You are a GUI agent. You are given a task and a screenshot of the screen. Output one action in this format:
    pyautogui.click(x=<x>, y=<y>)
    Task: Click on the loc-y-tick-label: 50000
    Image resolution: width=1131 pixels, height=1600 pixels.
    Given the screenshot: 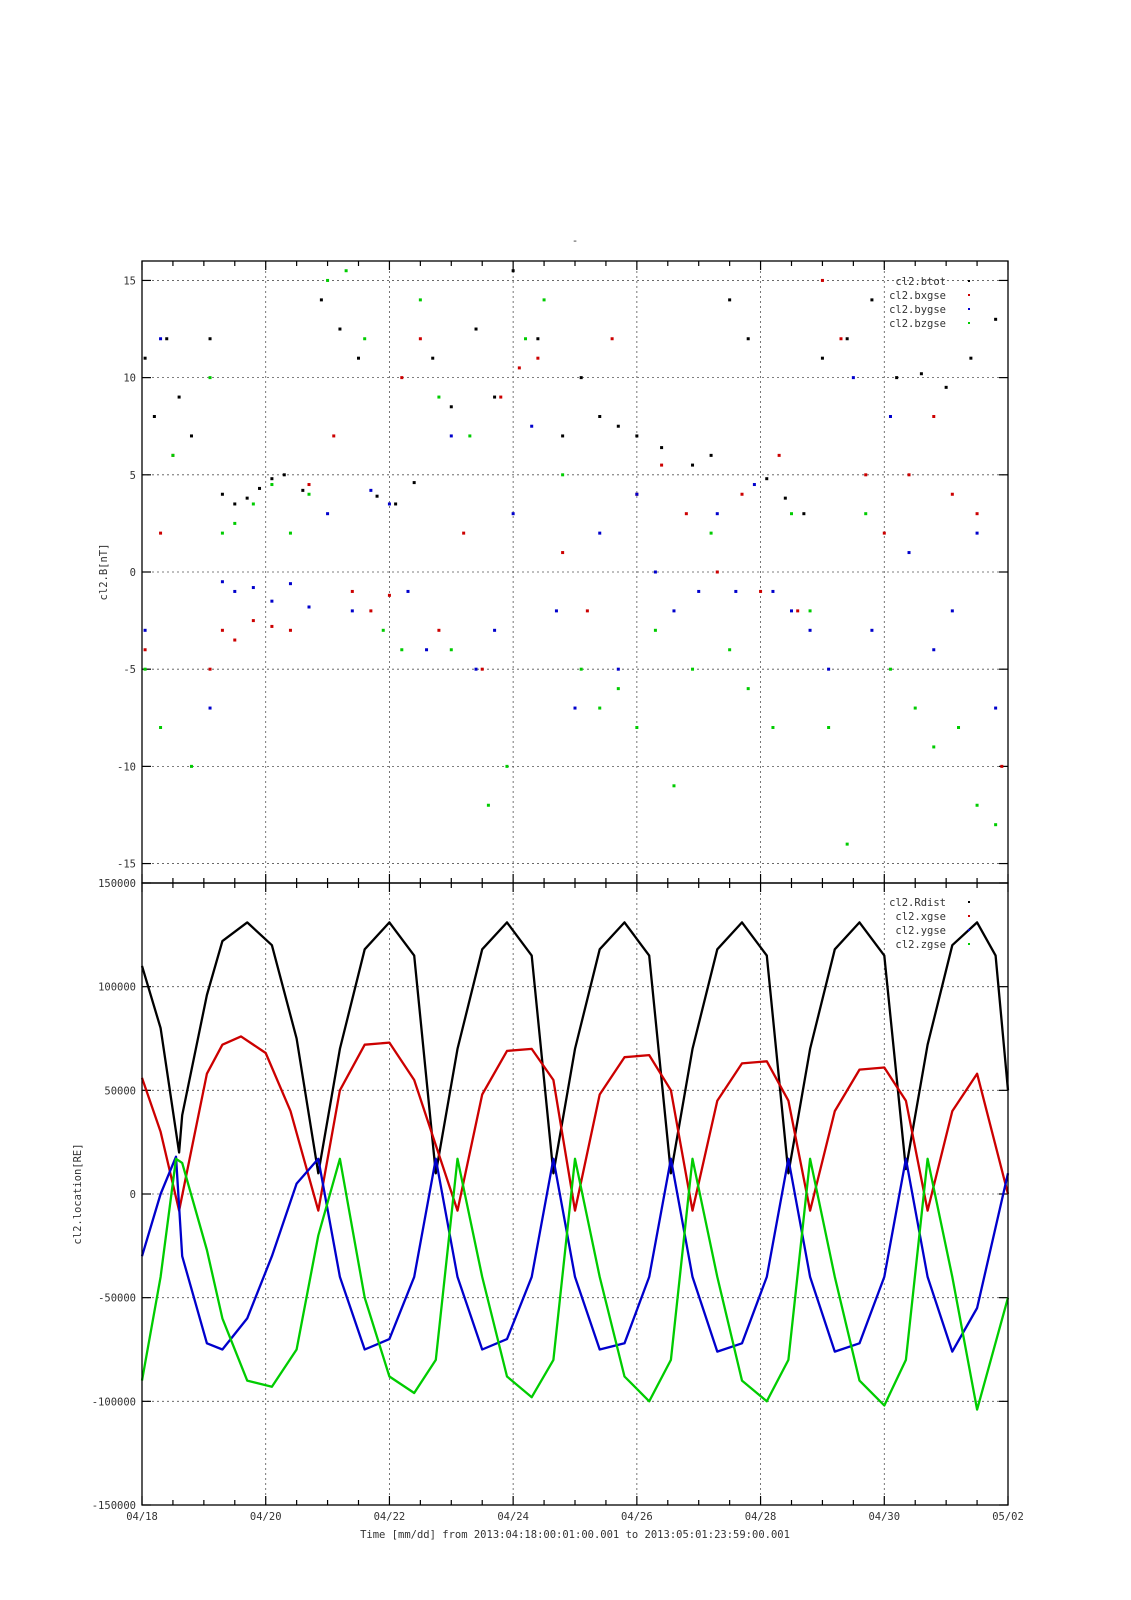 What is the action you would take?
    pyautogui.click(x=120, y=1091)
    